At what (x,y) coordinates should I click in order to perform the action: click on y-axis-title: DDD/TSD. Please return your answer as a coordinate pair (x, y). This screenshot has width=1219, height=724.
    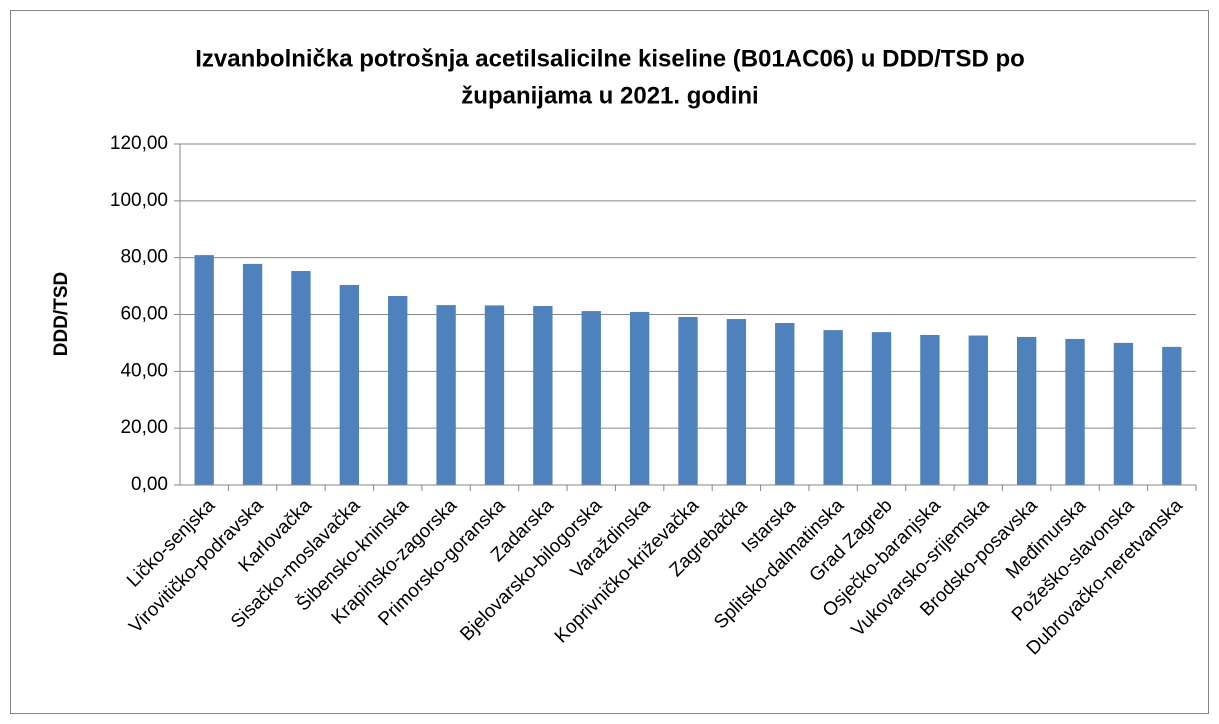
    Looking at the image, I should click on (61, 314).